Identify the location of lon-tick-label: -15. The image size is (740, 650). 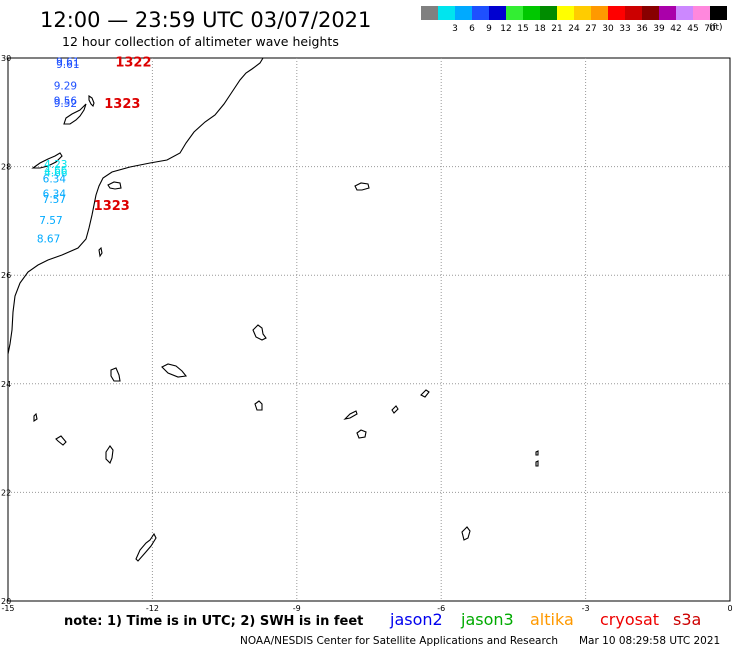
(7, 608).